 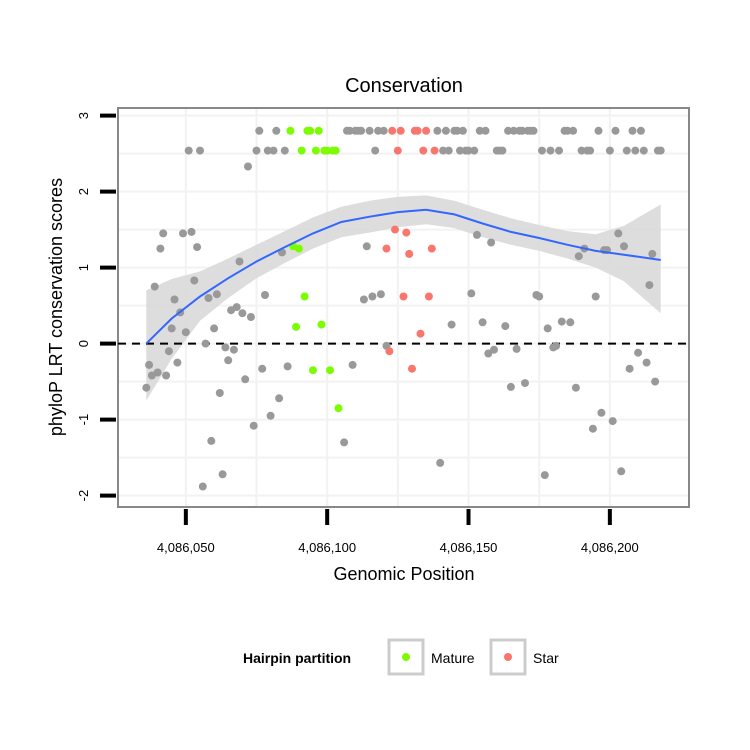 I want to click on x-tick-label: 4,086,150, so click(x=469, y=547).